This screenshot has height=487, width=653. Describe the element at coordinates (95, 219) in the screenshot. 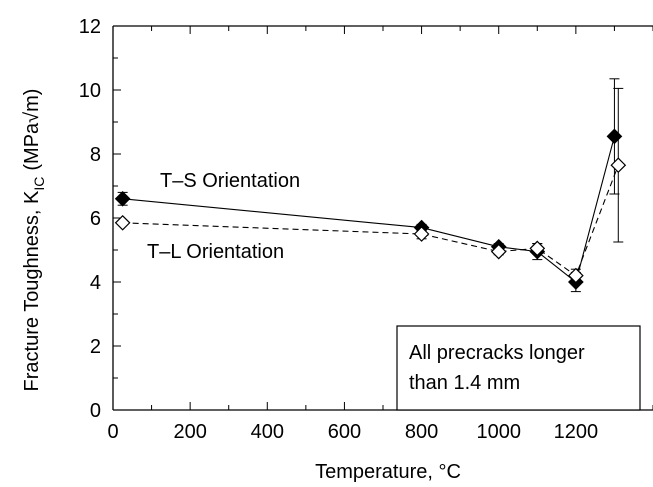

I see `y-tick-label: 6` at that location.